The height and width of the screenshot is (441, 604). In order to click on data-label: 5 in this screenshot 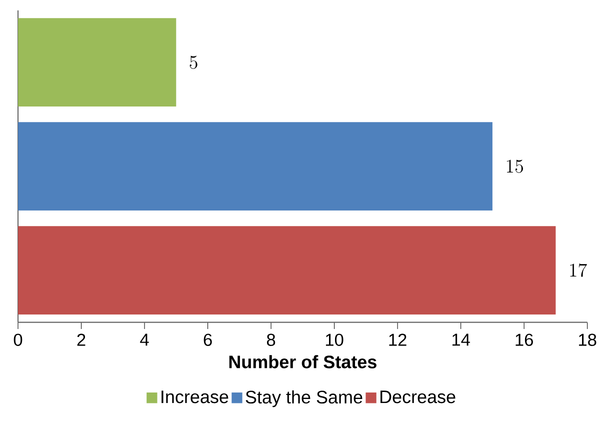, I will do `click(194, 62)`.